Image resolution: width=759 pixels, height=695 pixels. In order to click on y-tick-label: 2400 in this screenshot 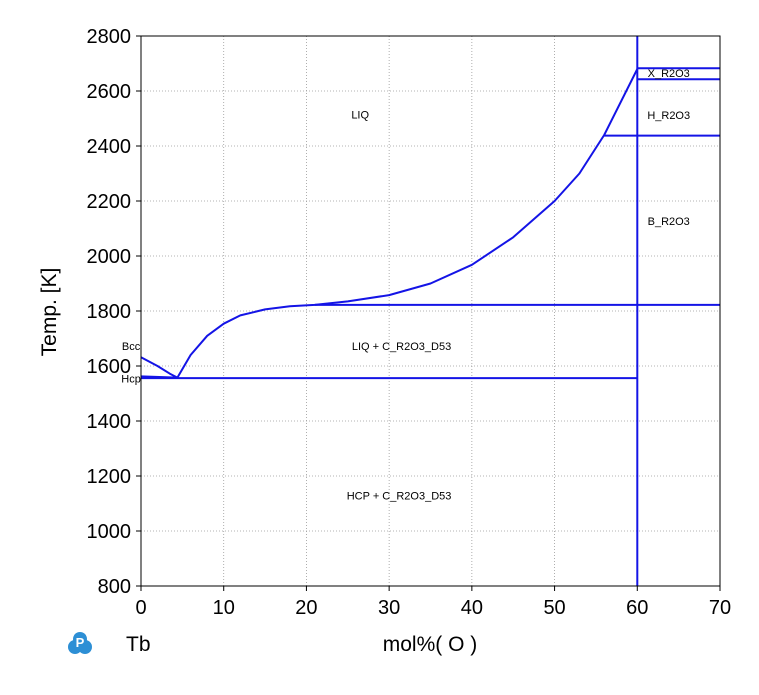, I will do `click(109, 147)`.